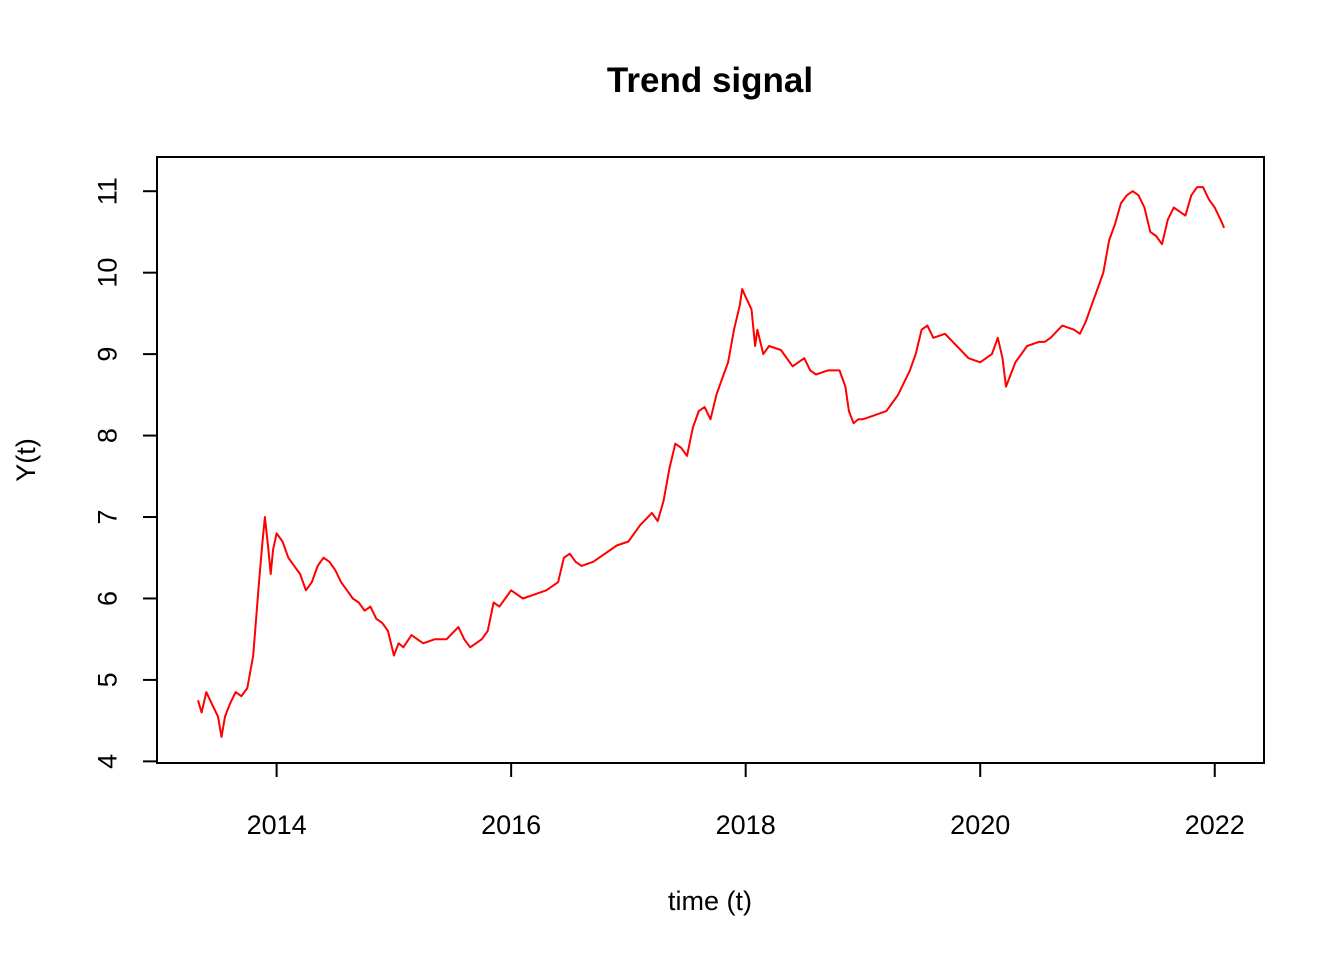 This screenshot has width=1344, height=960. What do you see at coordinates (125, 473) in the screenshot?
I see `y-axis: 4 5 6 7 8 9 10 11` at bounding box center [125, 473].